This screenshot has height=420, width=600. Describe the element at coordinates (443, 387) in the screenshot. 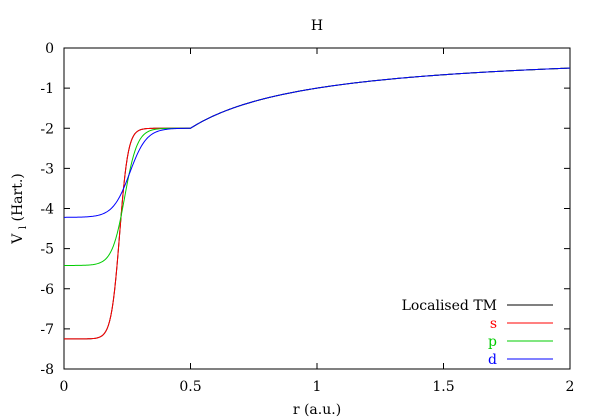

I see `x-tick-label: 1.5` at that location.